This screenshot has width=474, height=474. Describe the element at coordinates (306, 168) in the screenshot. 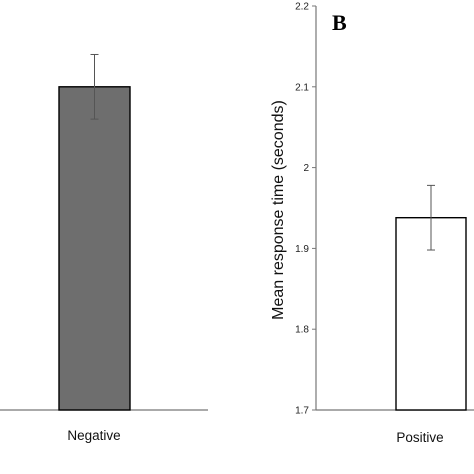

I see `y-tick-label: 2` at that location.